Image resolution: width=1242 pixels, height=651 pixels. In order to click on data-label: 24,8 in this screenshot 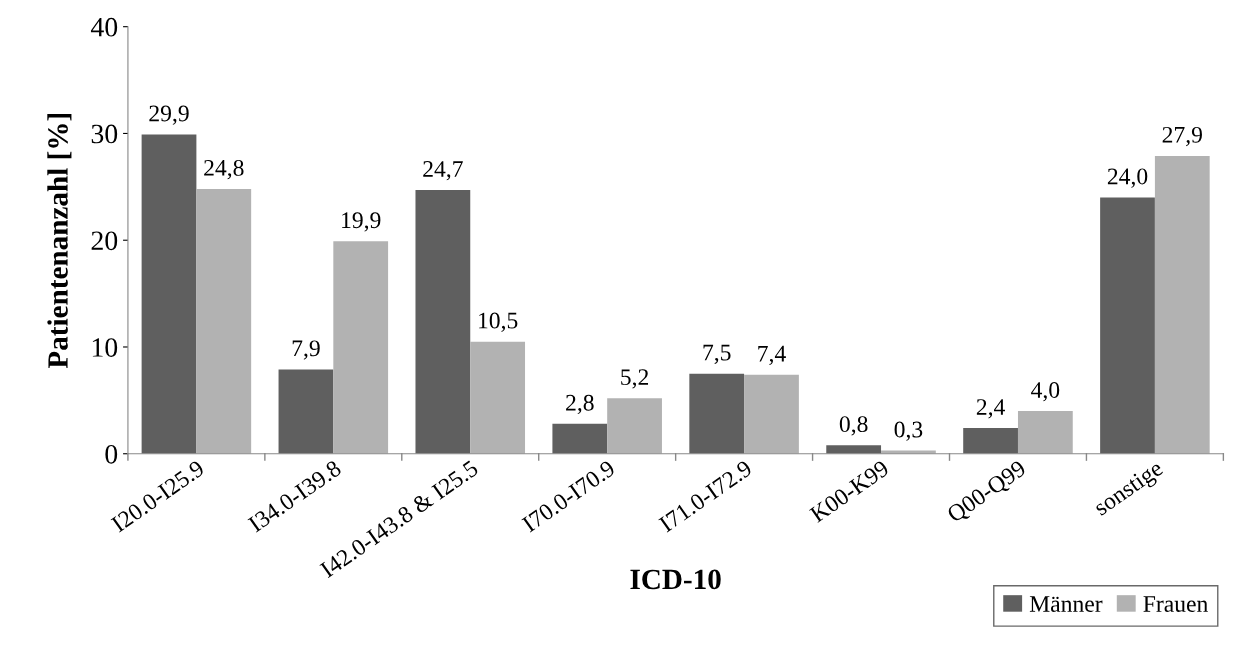, I will do `click(224, 169)`.